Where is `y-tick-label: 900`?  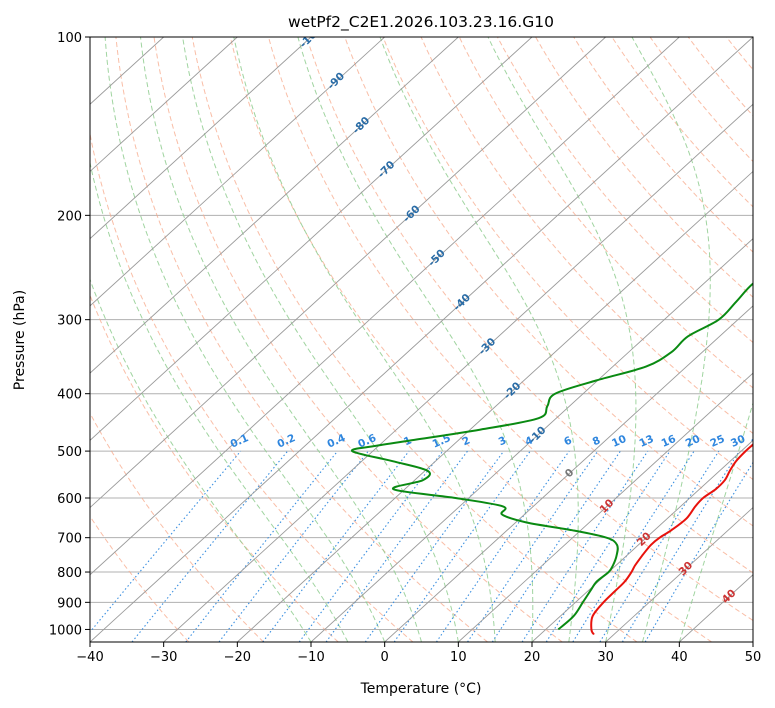
y-tick-label: 900 is located at coordinates (69, 603).